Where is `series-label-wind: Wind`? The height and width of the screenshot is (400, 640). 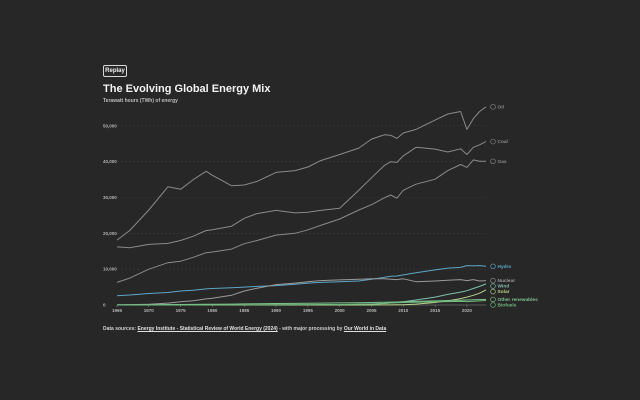
series-label-wind: Wind is located at coordinates (500, 286).